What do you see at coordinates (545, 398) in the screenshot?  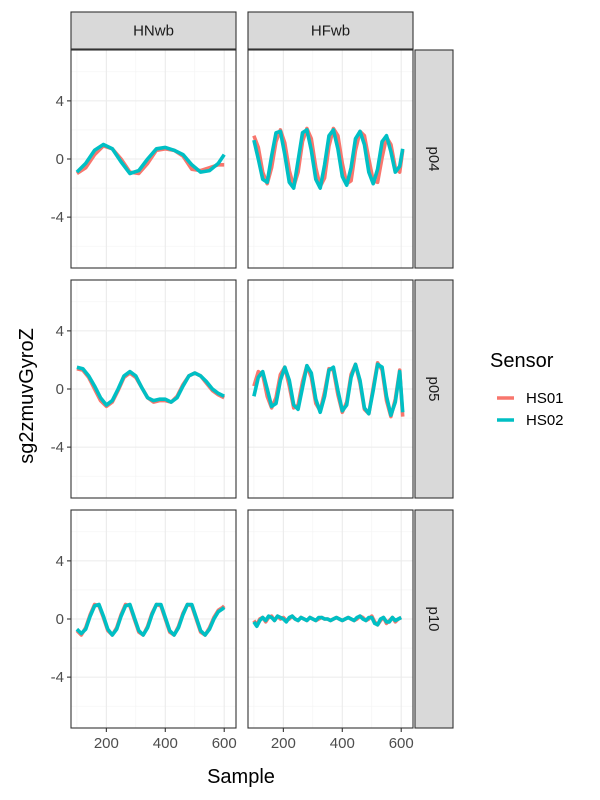 I see `legend-label-hs01: HS01` at bounding box center [545, 398].